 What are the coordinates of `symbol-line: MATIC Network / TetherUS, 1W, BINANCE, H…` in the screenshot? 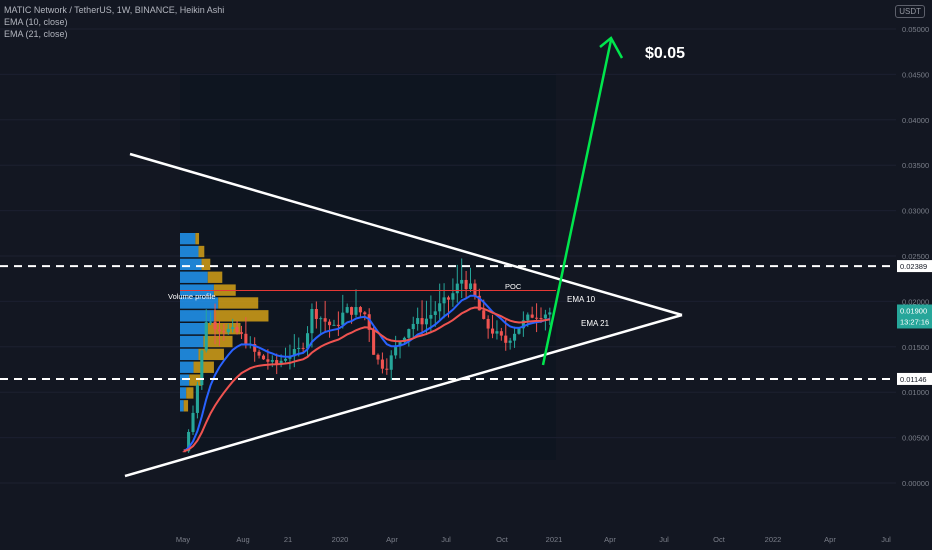 It's located at (114, 10).